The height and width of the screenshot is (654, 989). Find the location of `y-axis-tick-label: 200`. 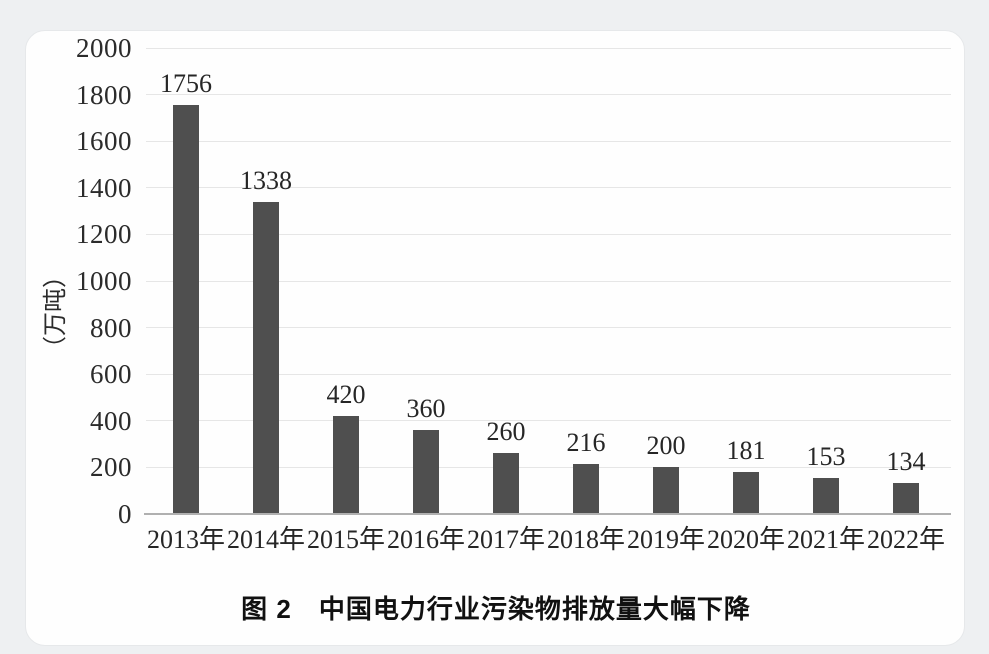

y-axis-tick-label: 200 is located at coordinates (111, 467).